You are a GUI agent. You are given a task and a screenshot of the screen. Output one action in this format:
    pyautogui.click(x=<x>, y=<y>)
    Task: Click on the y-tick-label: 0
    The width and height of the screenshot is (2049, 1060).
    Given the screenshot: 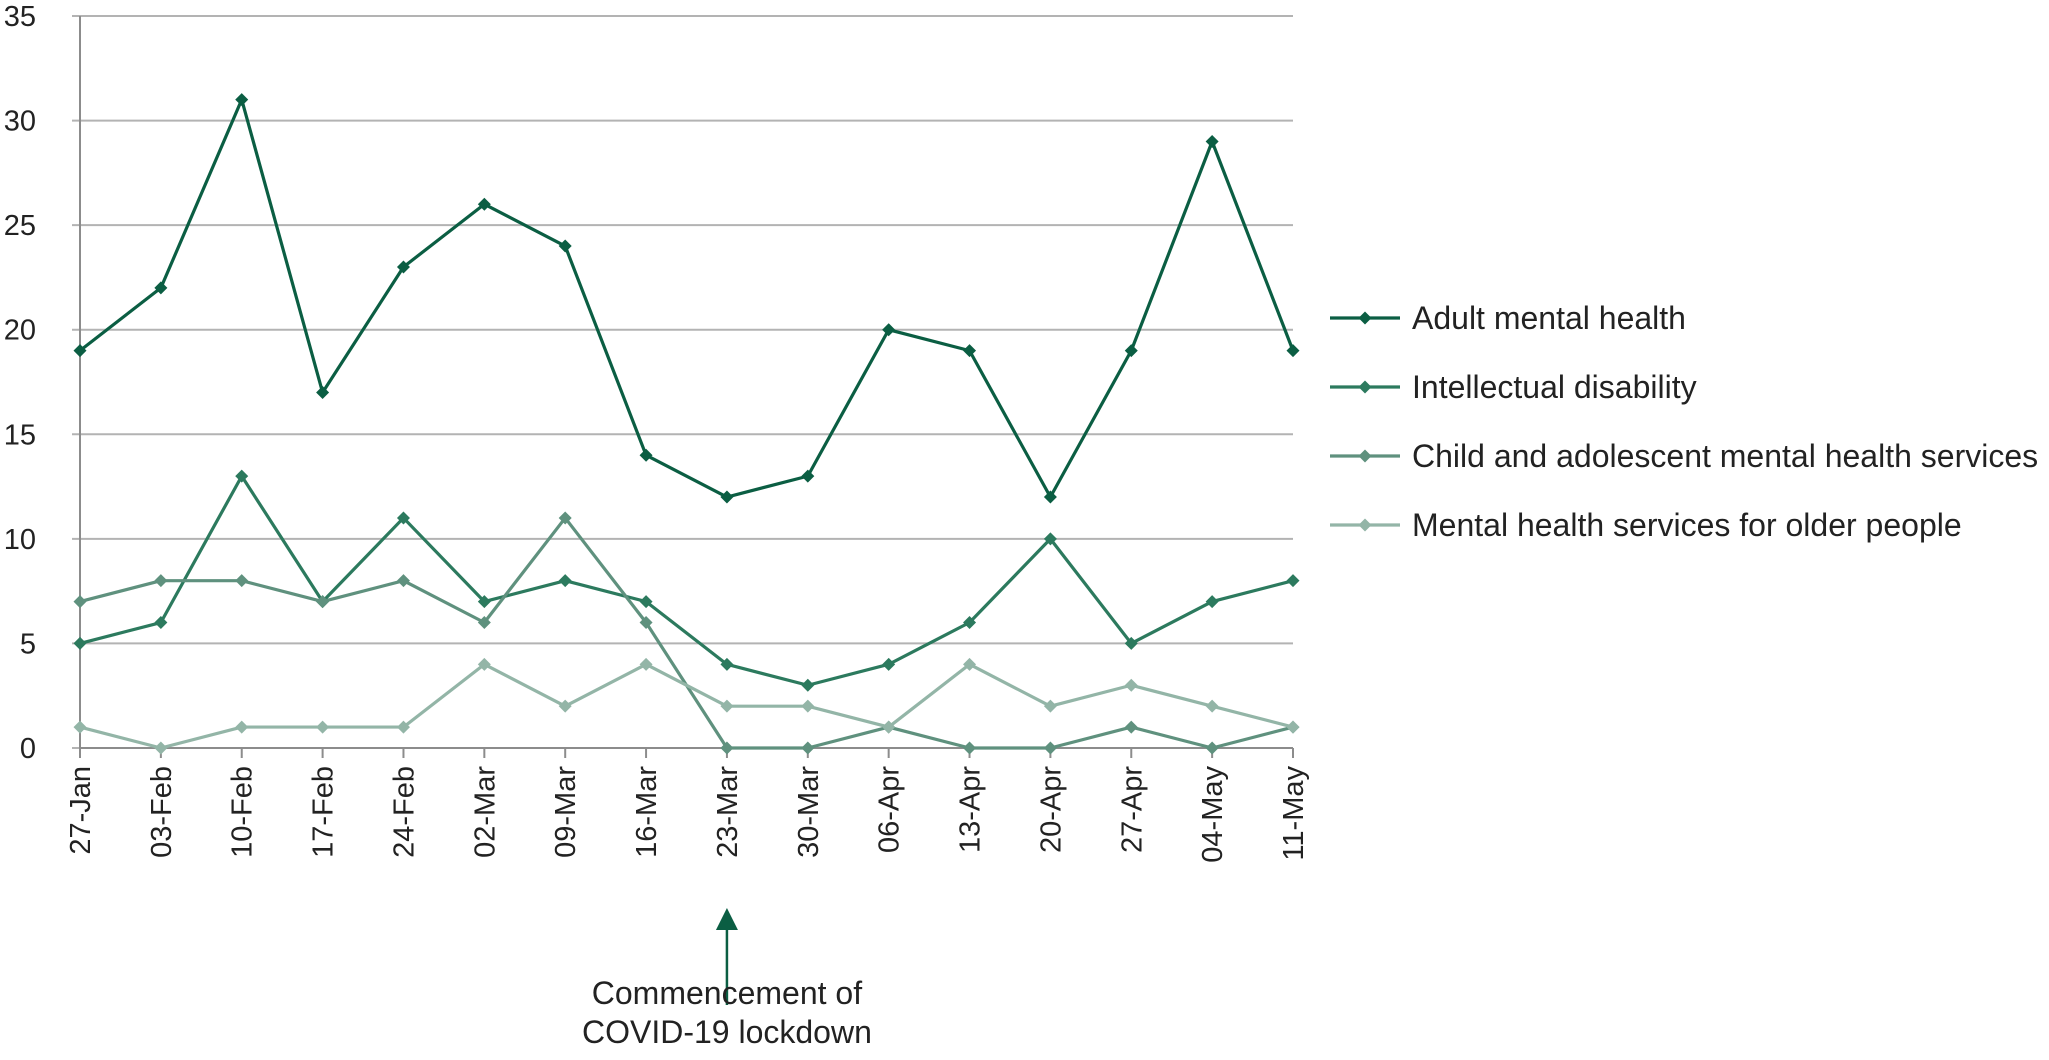 What is the action you would take?
    pyautogui.click(x=28, y=749)
    